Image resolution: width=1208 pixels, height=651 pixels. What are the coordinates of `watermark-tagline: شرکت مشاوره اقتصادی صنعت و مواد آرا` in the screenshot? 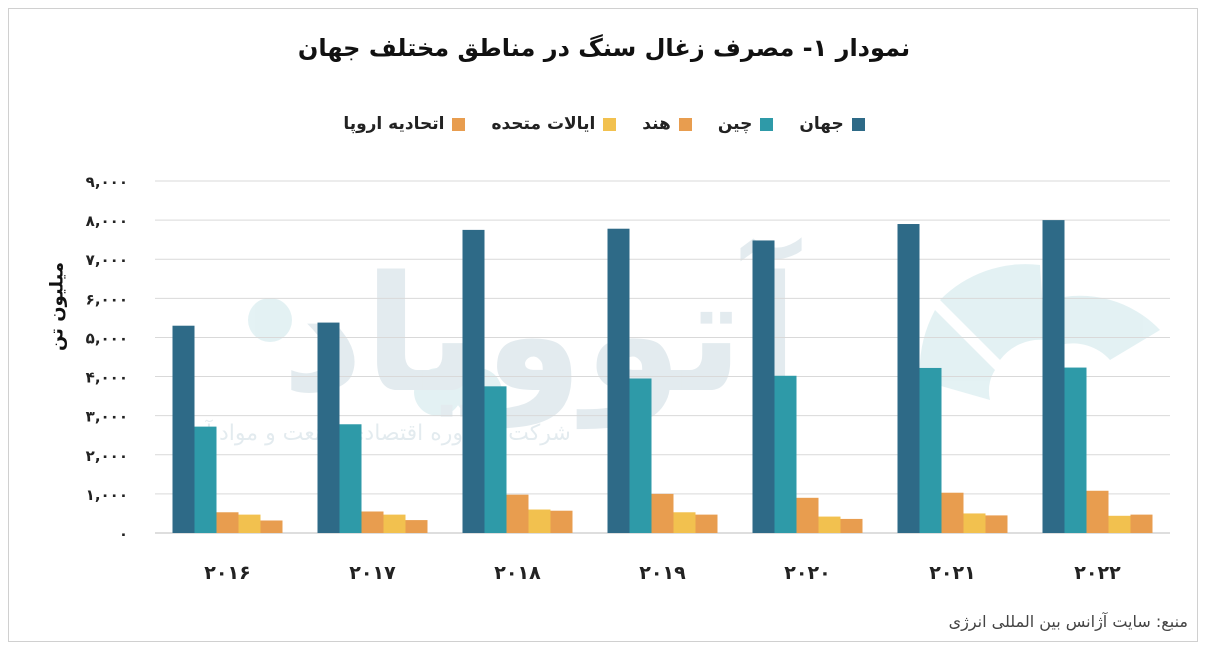 It's located at (380, 432).